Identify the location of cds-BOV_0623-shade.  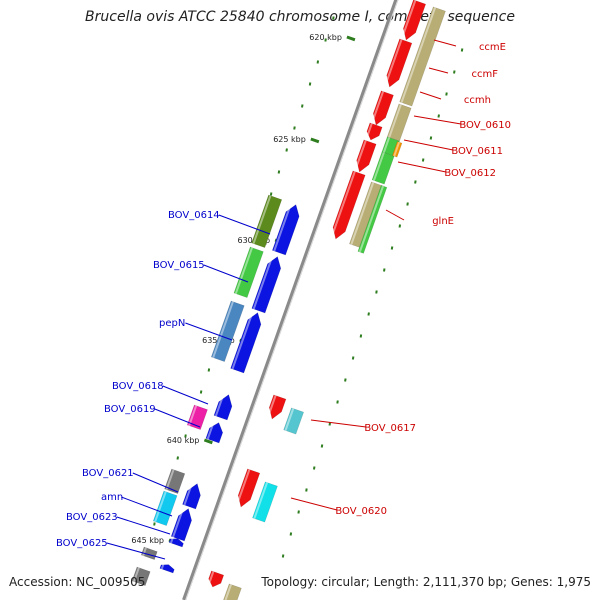
(172, 540).